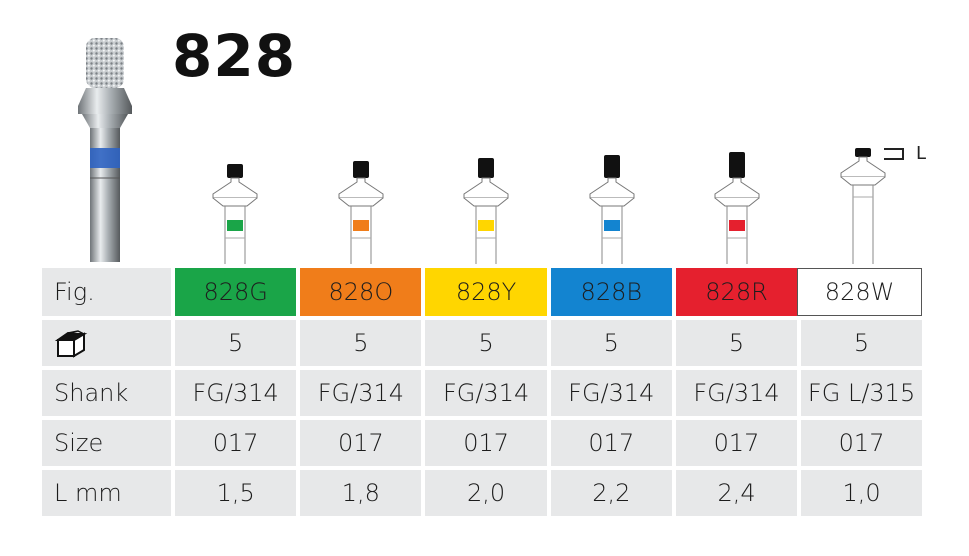 The height and width of the screenshot is (556, 969). What do you see at coordinates (359, 292) in the screenshot?
I see `fig-cell-828O: 828O` at bounding box center [359, 292].